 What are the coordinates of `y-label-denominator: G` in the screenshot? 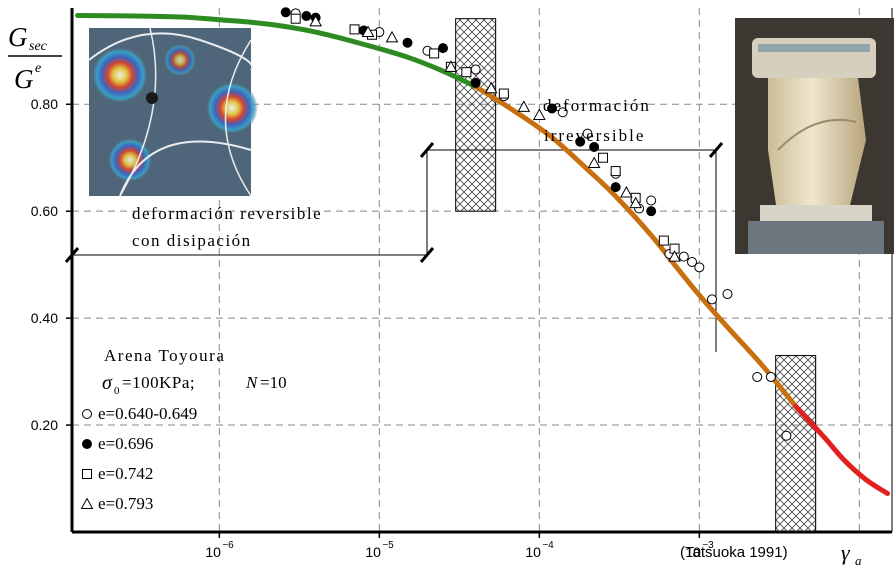 It's located at (24, 79).